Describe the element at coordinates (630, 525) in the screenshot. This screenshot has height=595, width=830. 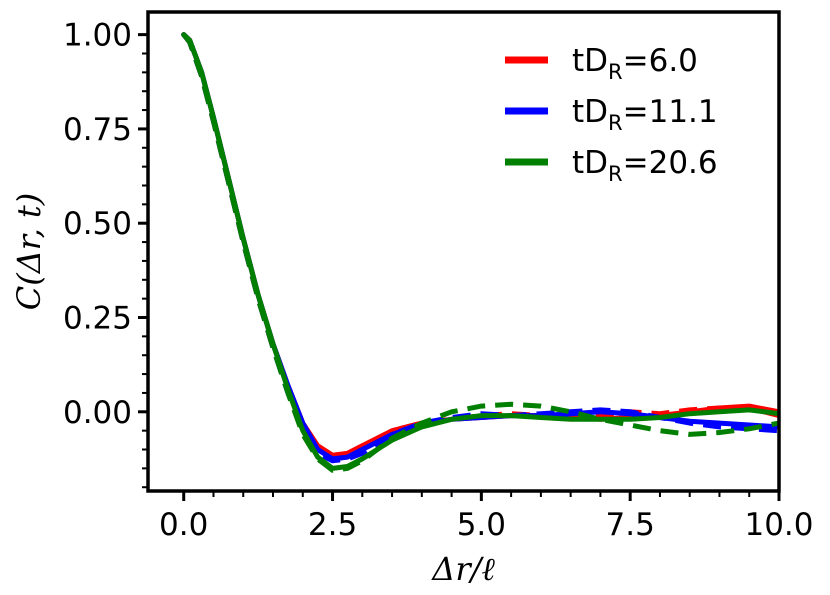
I see `x-tick-label: 7.5` at that location.